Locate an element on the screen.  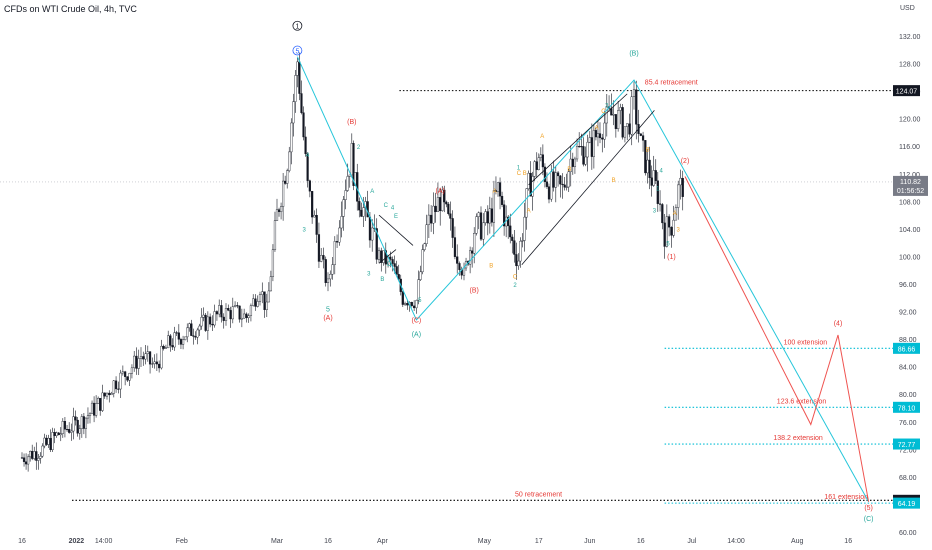
x-tick-label: Jul is located at coordinates (691, 541).